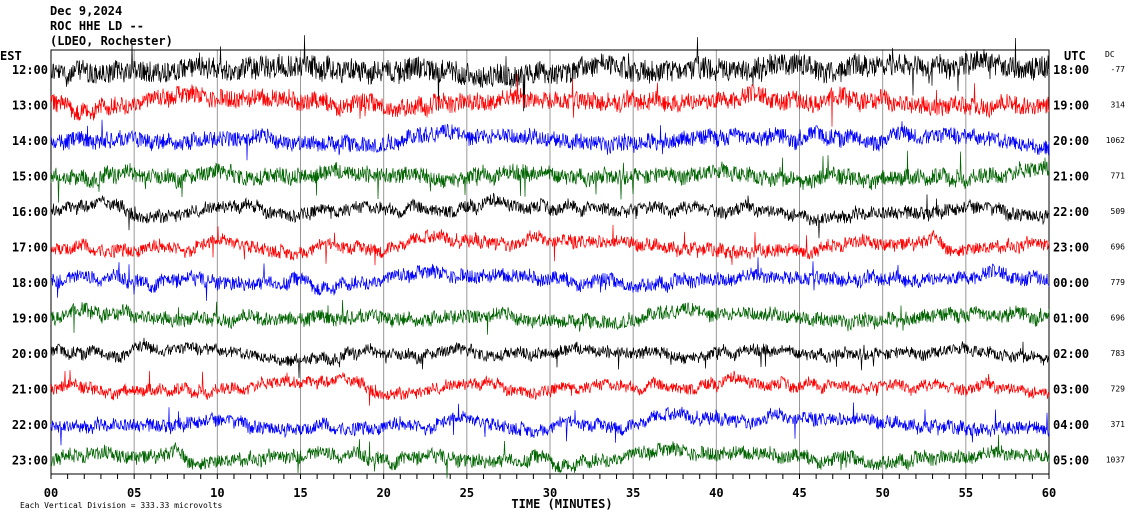 The image size is (1130, 519). I want to click on trace-2000, so click(550, 358).